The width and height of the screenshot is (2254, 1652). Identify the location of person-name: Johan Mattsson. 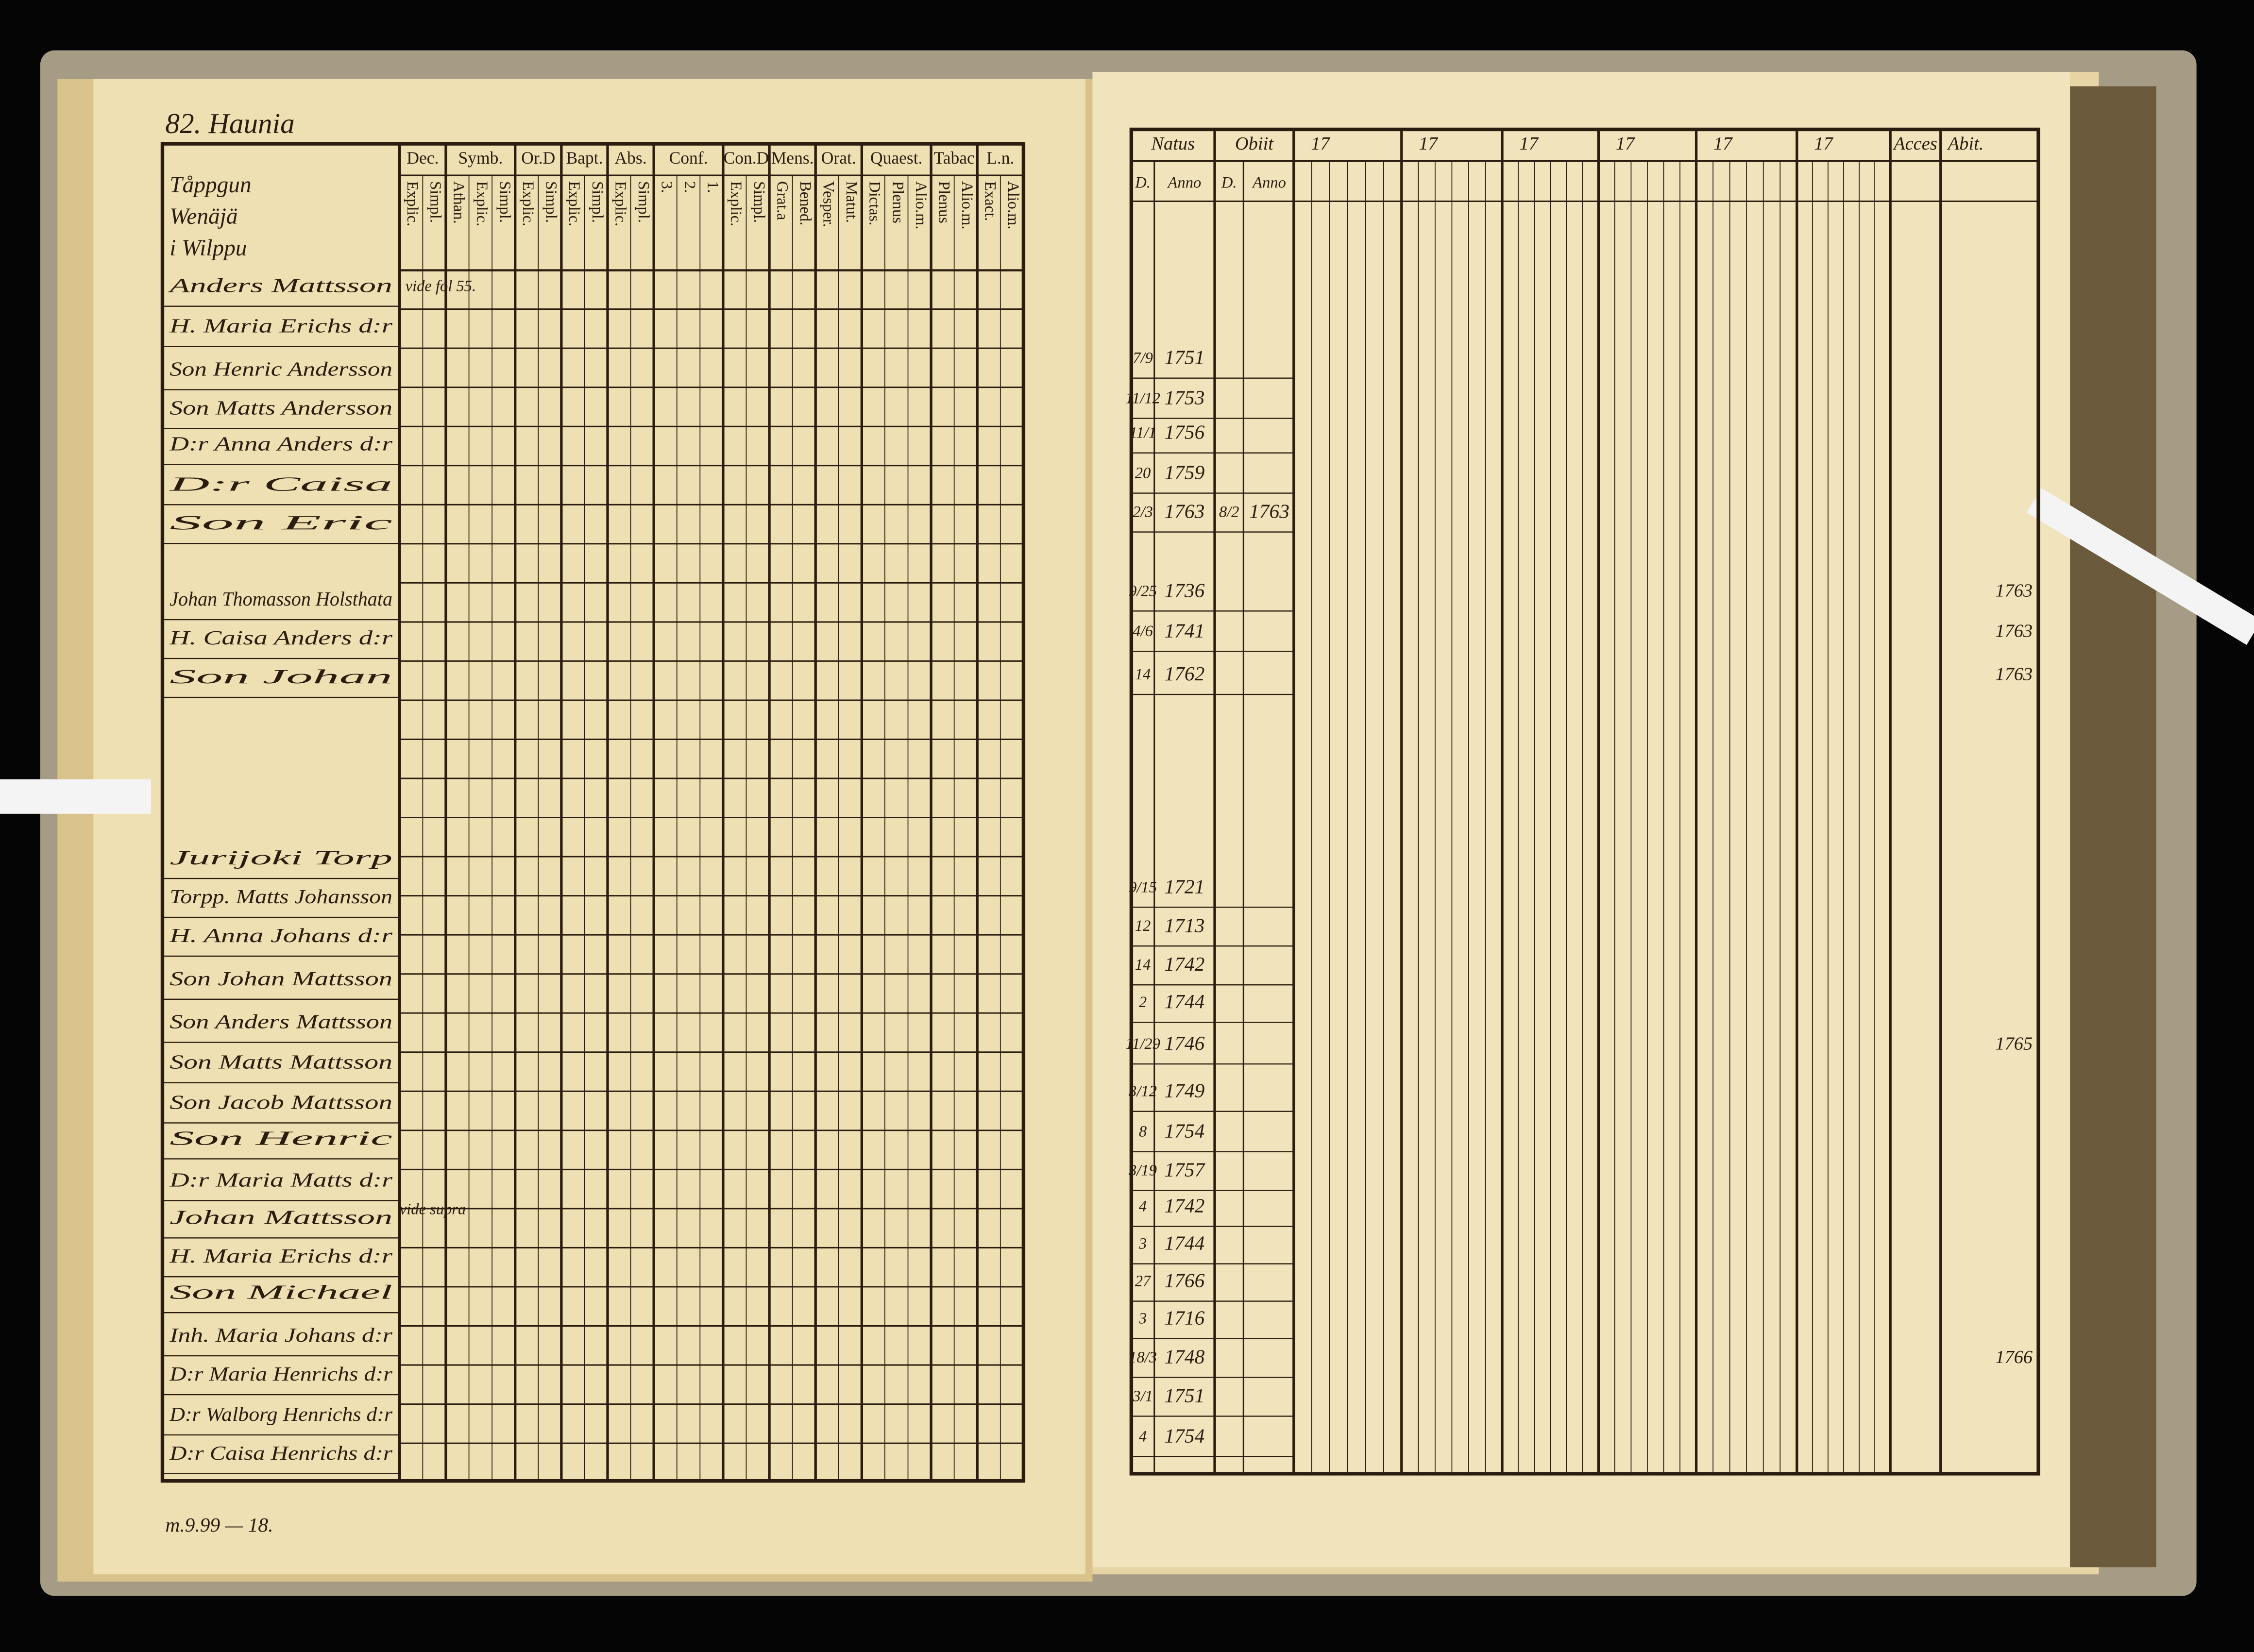
(280, 1217).